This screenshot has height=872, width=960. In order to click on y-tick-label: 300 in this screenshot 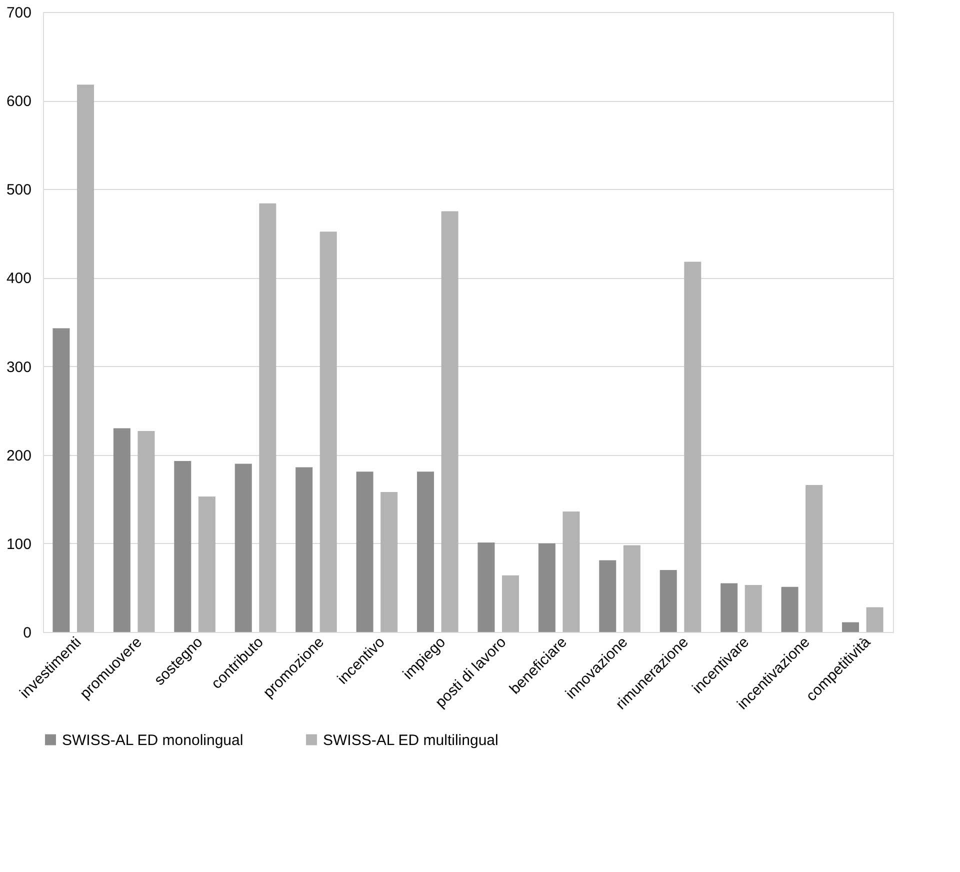, I will do `click(19, 367)`.